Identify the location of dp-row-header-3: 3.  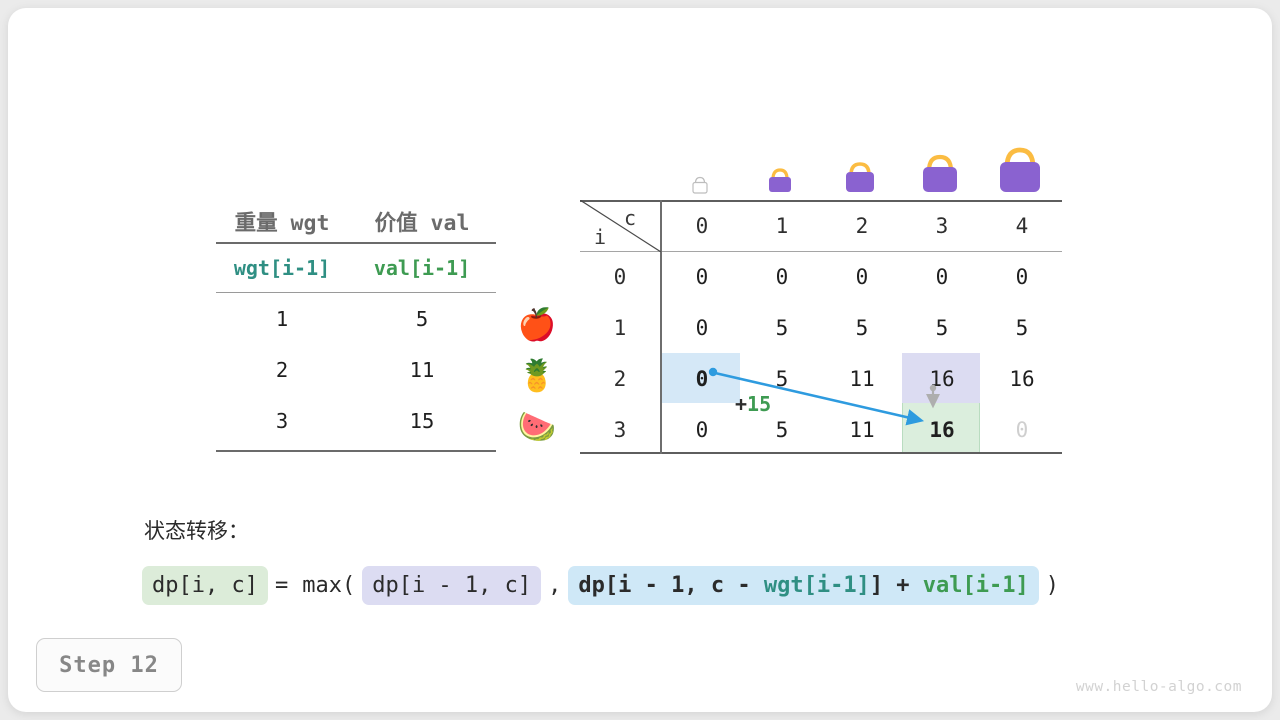
(620, 430).